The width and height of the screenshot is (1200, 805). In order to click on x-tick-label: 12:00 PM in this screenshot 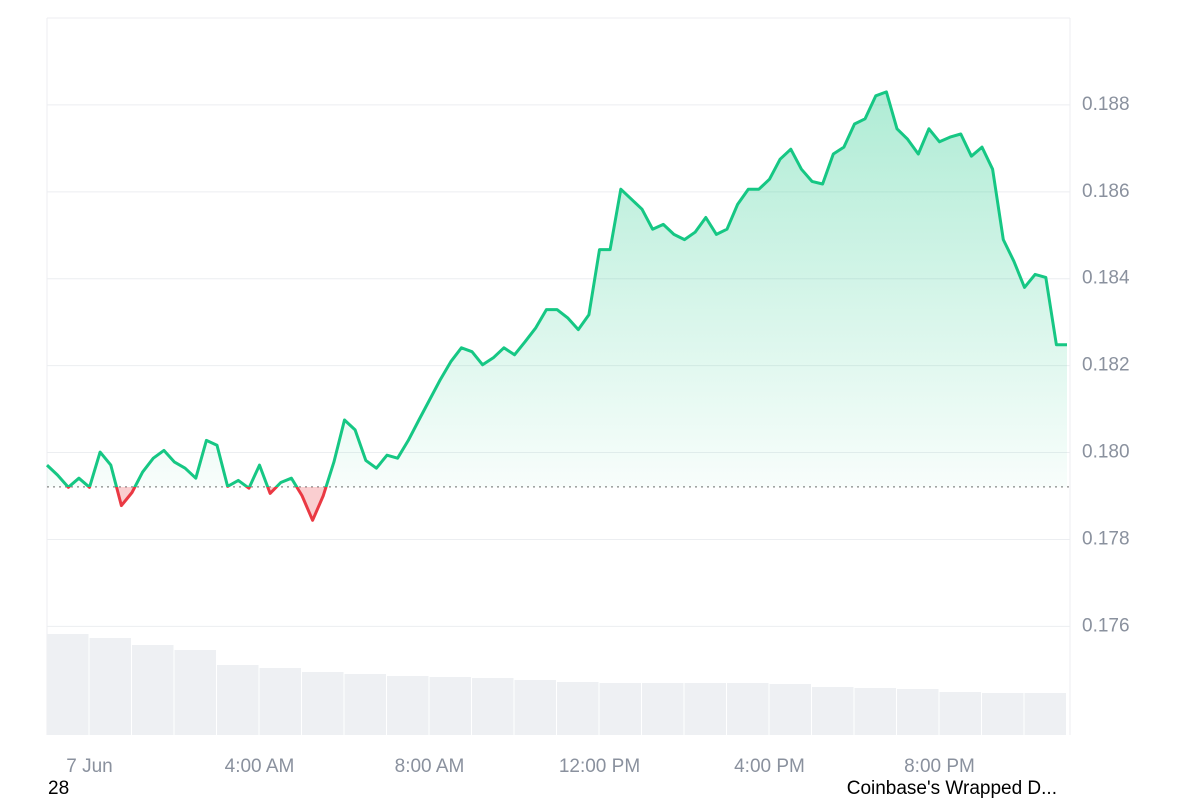, I will do `click(599, 766)`.